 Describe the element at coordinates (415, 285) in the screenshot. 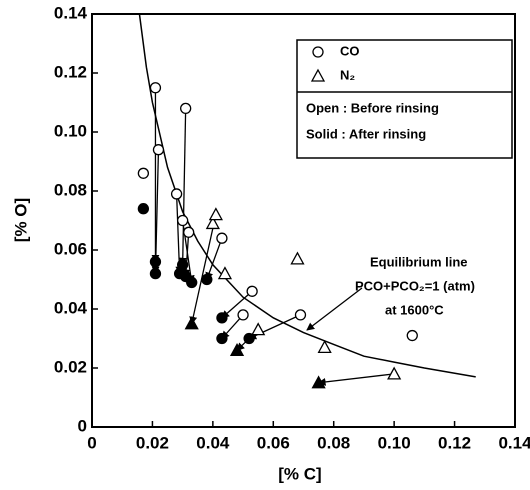

I see `annotation: PCO+PCO₂=1 (atm)` at that location.